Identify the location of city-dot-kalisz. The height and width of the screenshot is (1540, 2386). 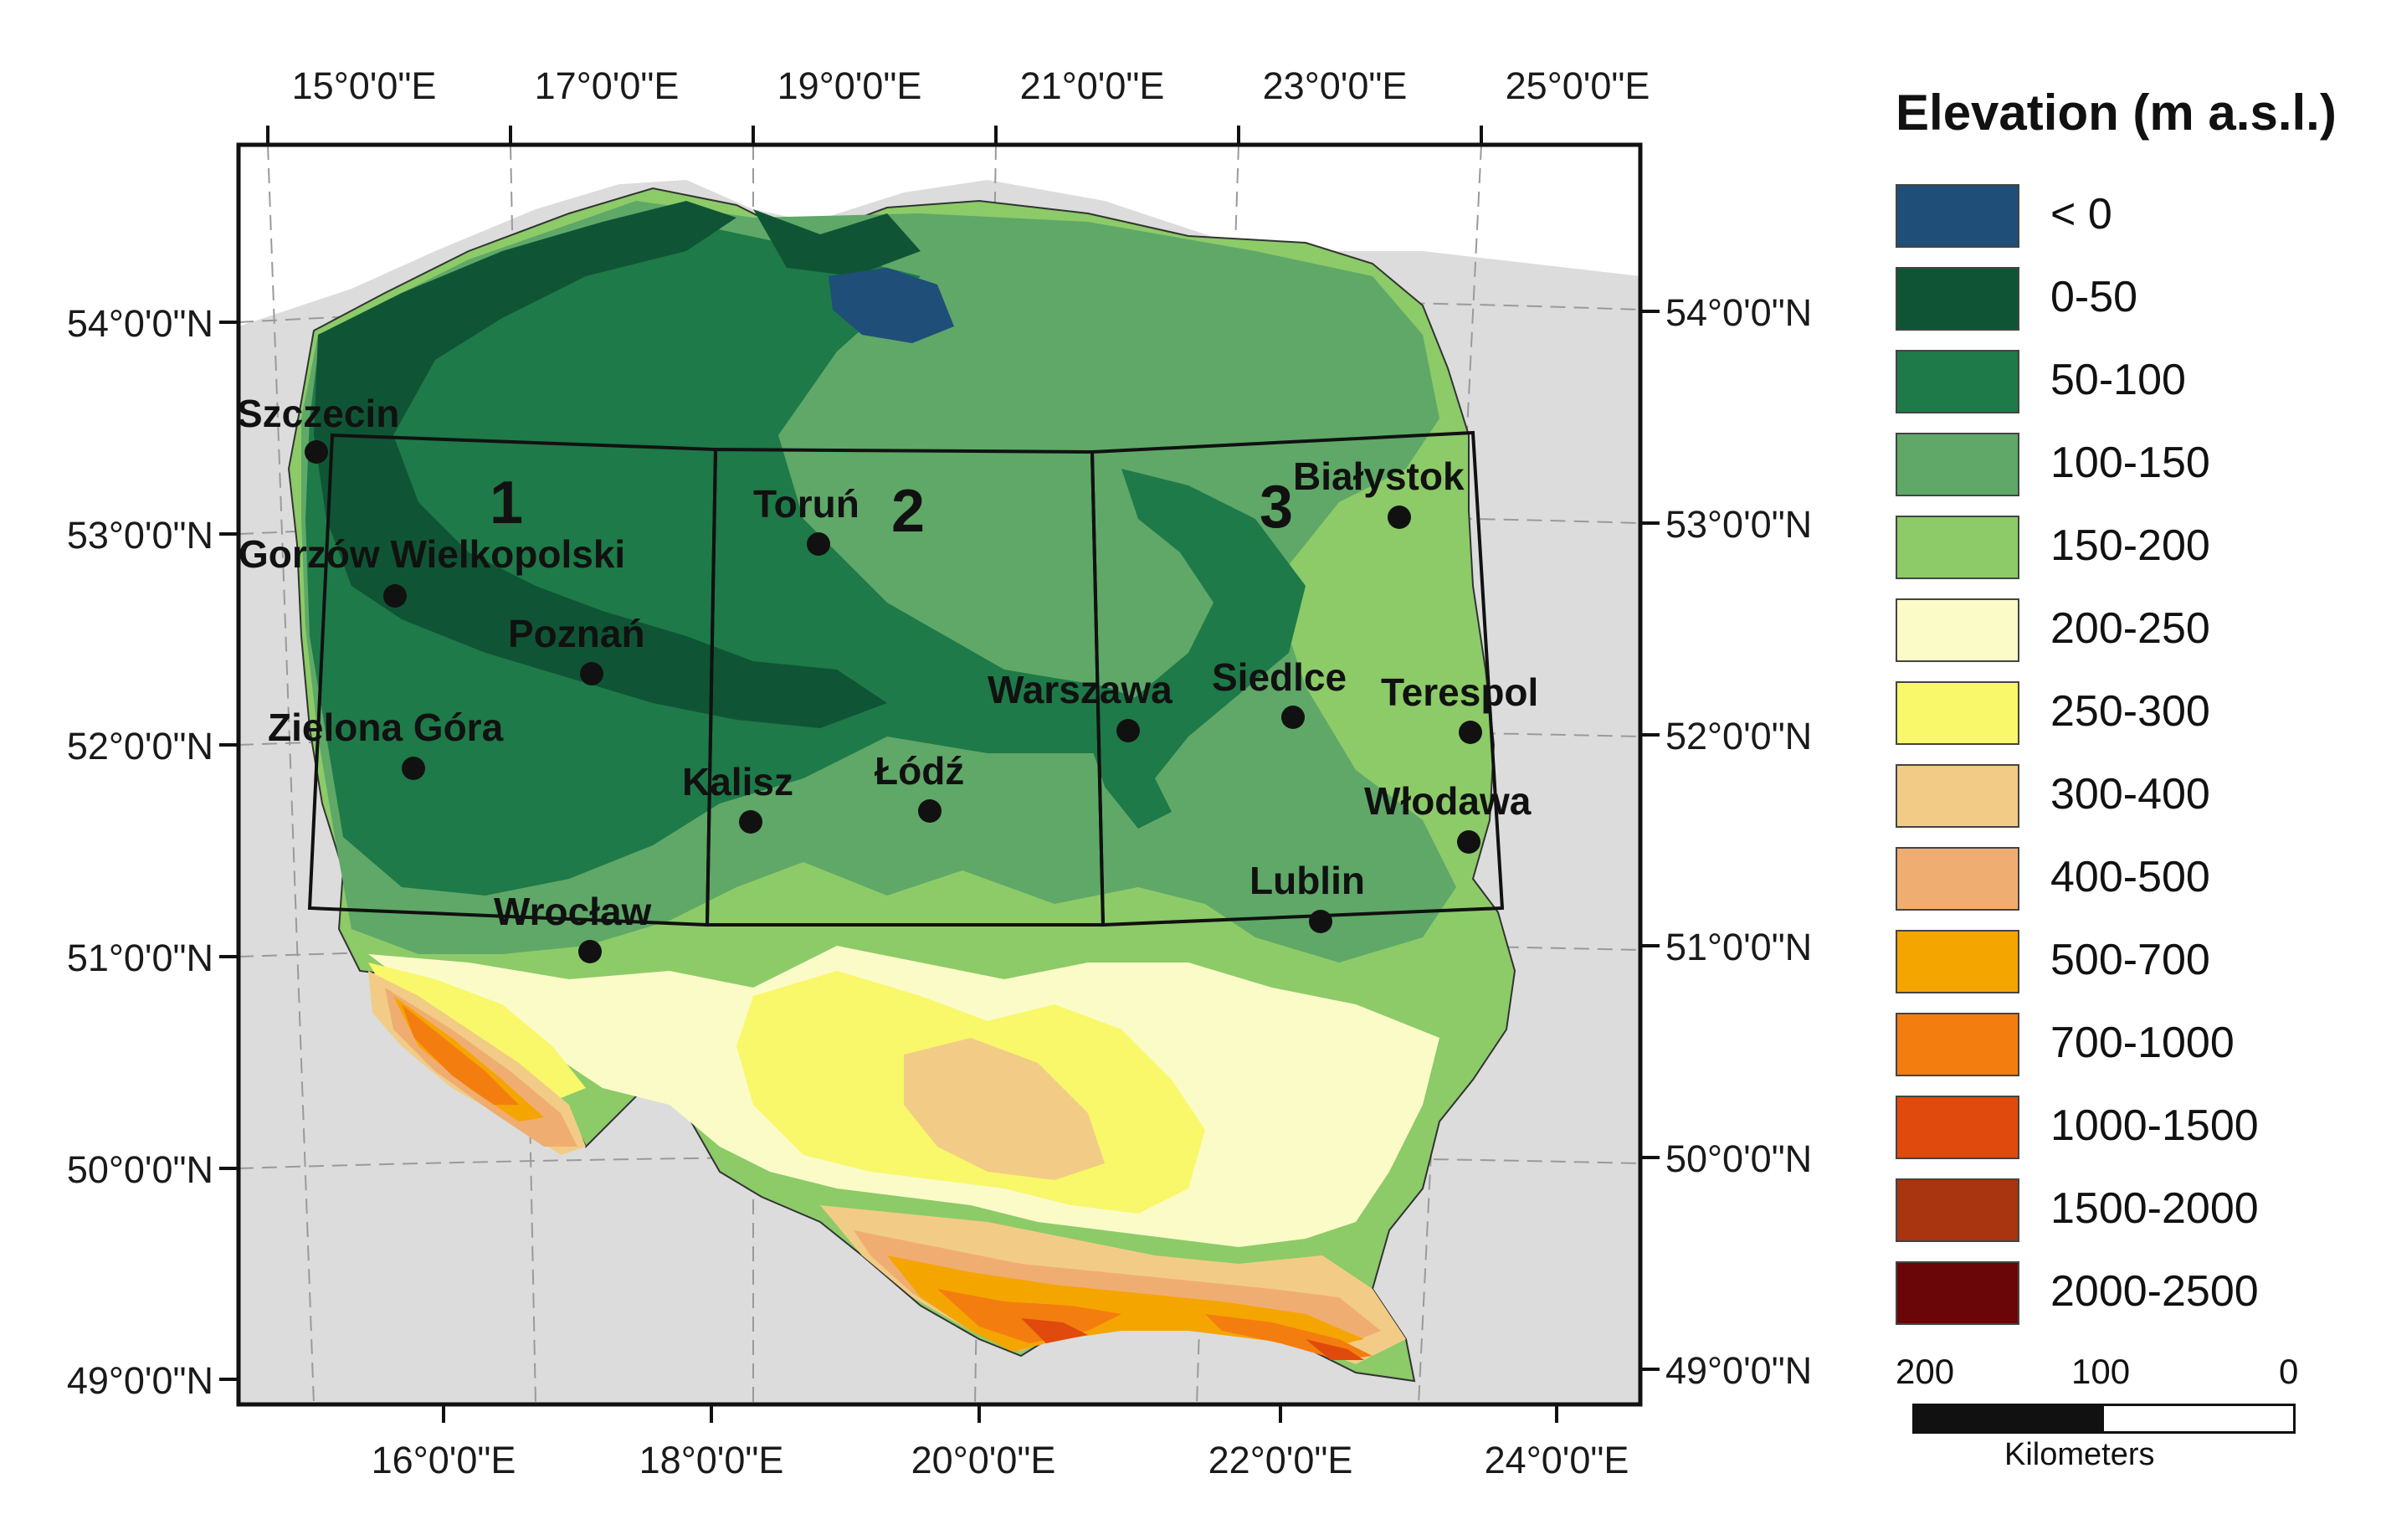
(750, 822).